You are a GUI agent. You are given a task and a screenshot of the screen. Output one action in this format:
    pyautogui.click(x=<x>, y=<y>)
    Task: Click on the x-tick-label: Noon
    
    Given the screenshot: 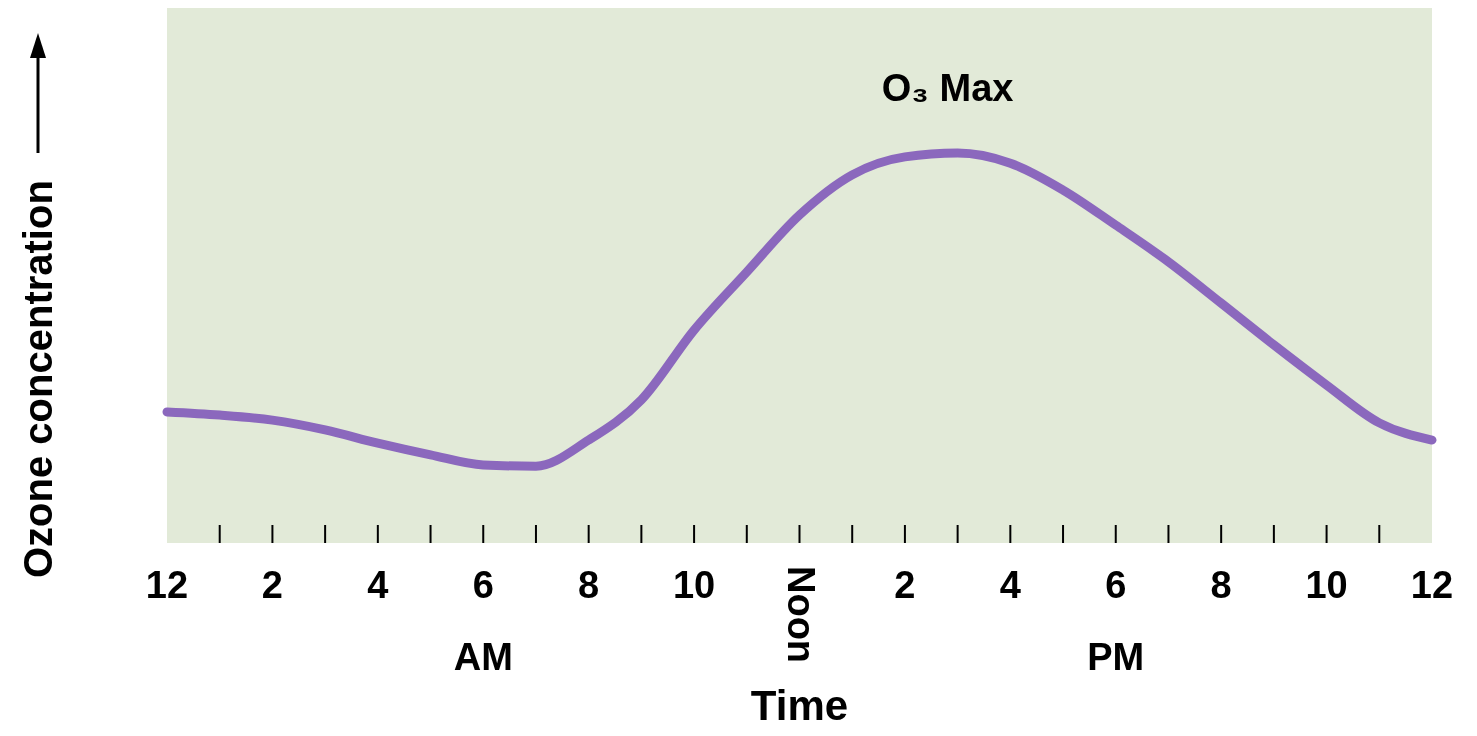 What is the action you would take?
    pyautogui.click(x=800, y=615)
    